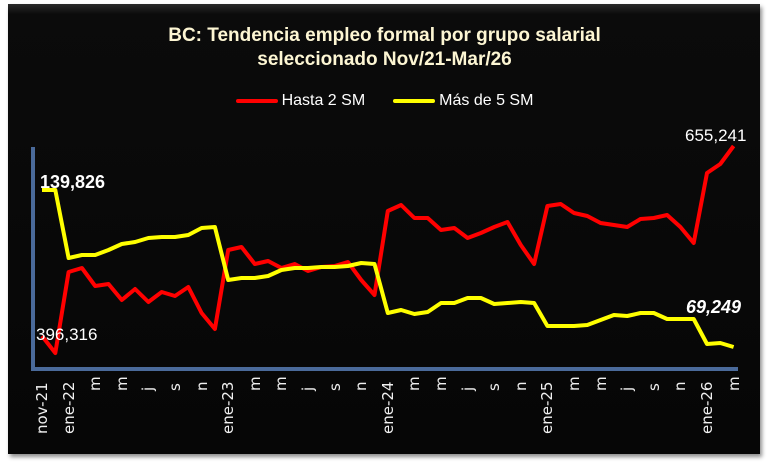 The image size is (769, 468). I want to click on legend-item-hasta-2-sm: Hasta 2 SM, so click(300, 101).